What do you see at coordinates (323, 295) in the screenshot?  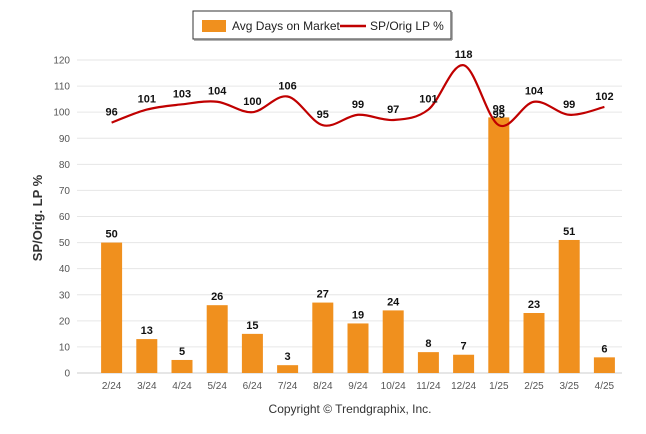 I see `bar-data-label: 27` at bounding box center [323, 295].